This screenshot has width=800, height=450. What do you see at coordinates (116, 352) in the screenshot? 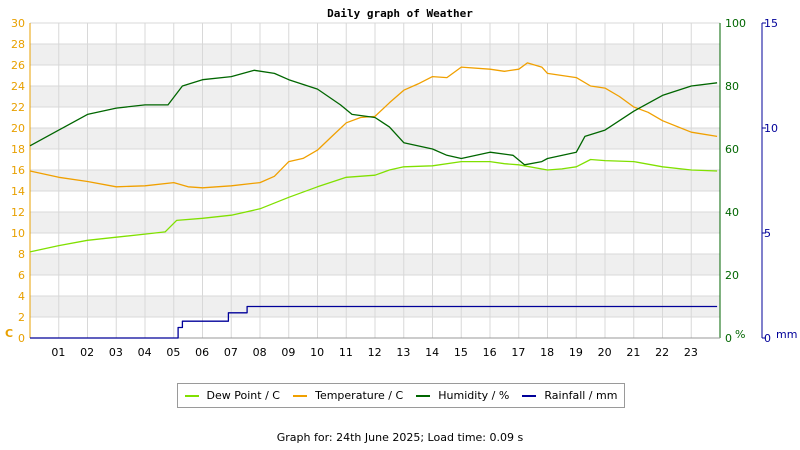
I see `x-tick-label: 03` at bounding box center [116, 352].